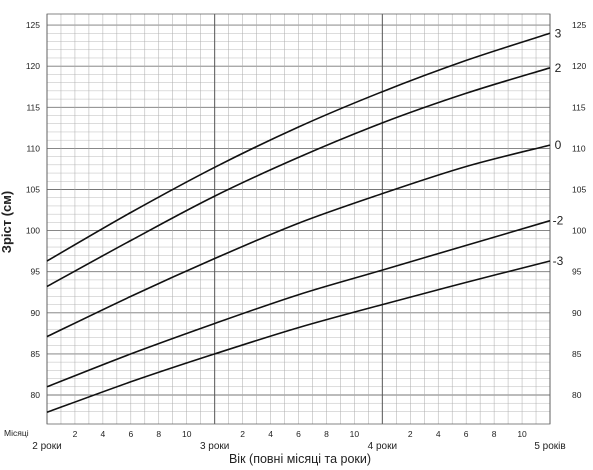 The width and height of the screenshot is (593, 470). I want to click on y-tick-label-left: 95, so click(36, 272).